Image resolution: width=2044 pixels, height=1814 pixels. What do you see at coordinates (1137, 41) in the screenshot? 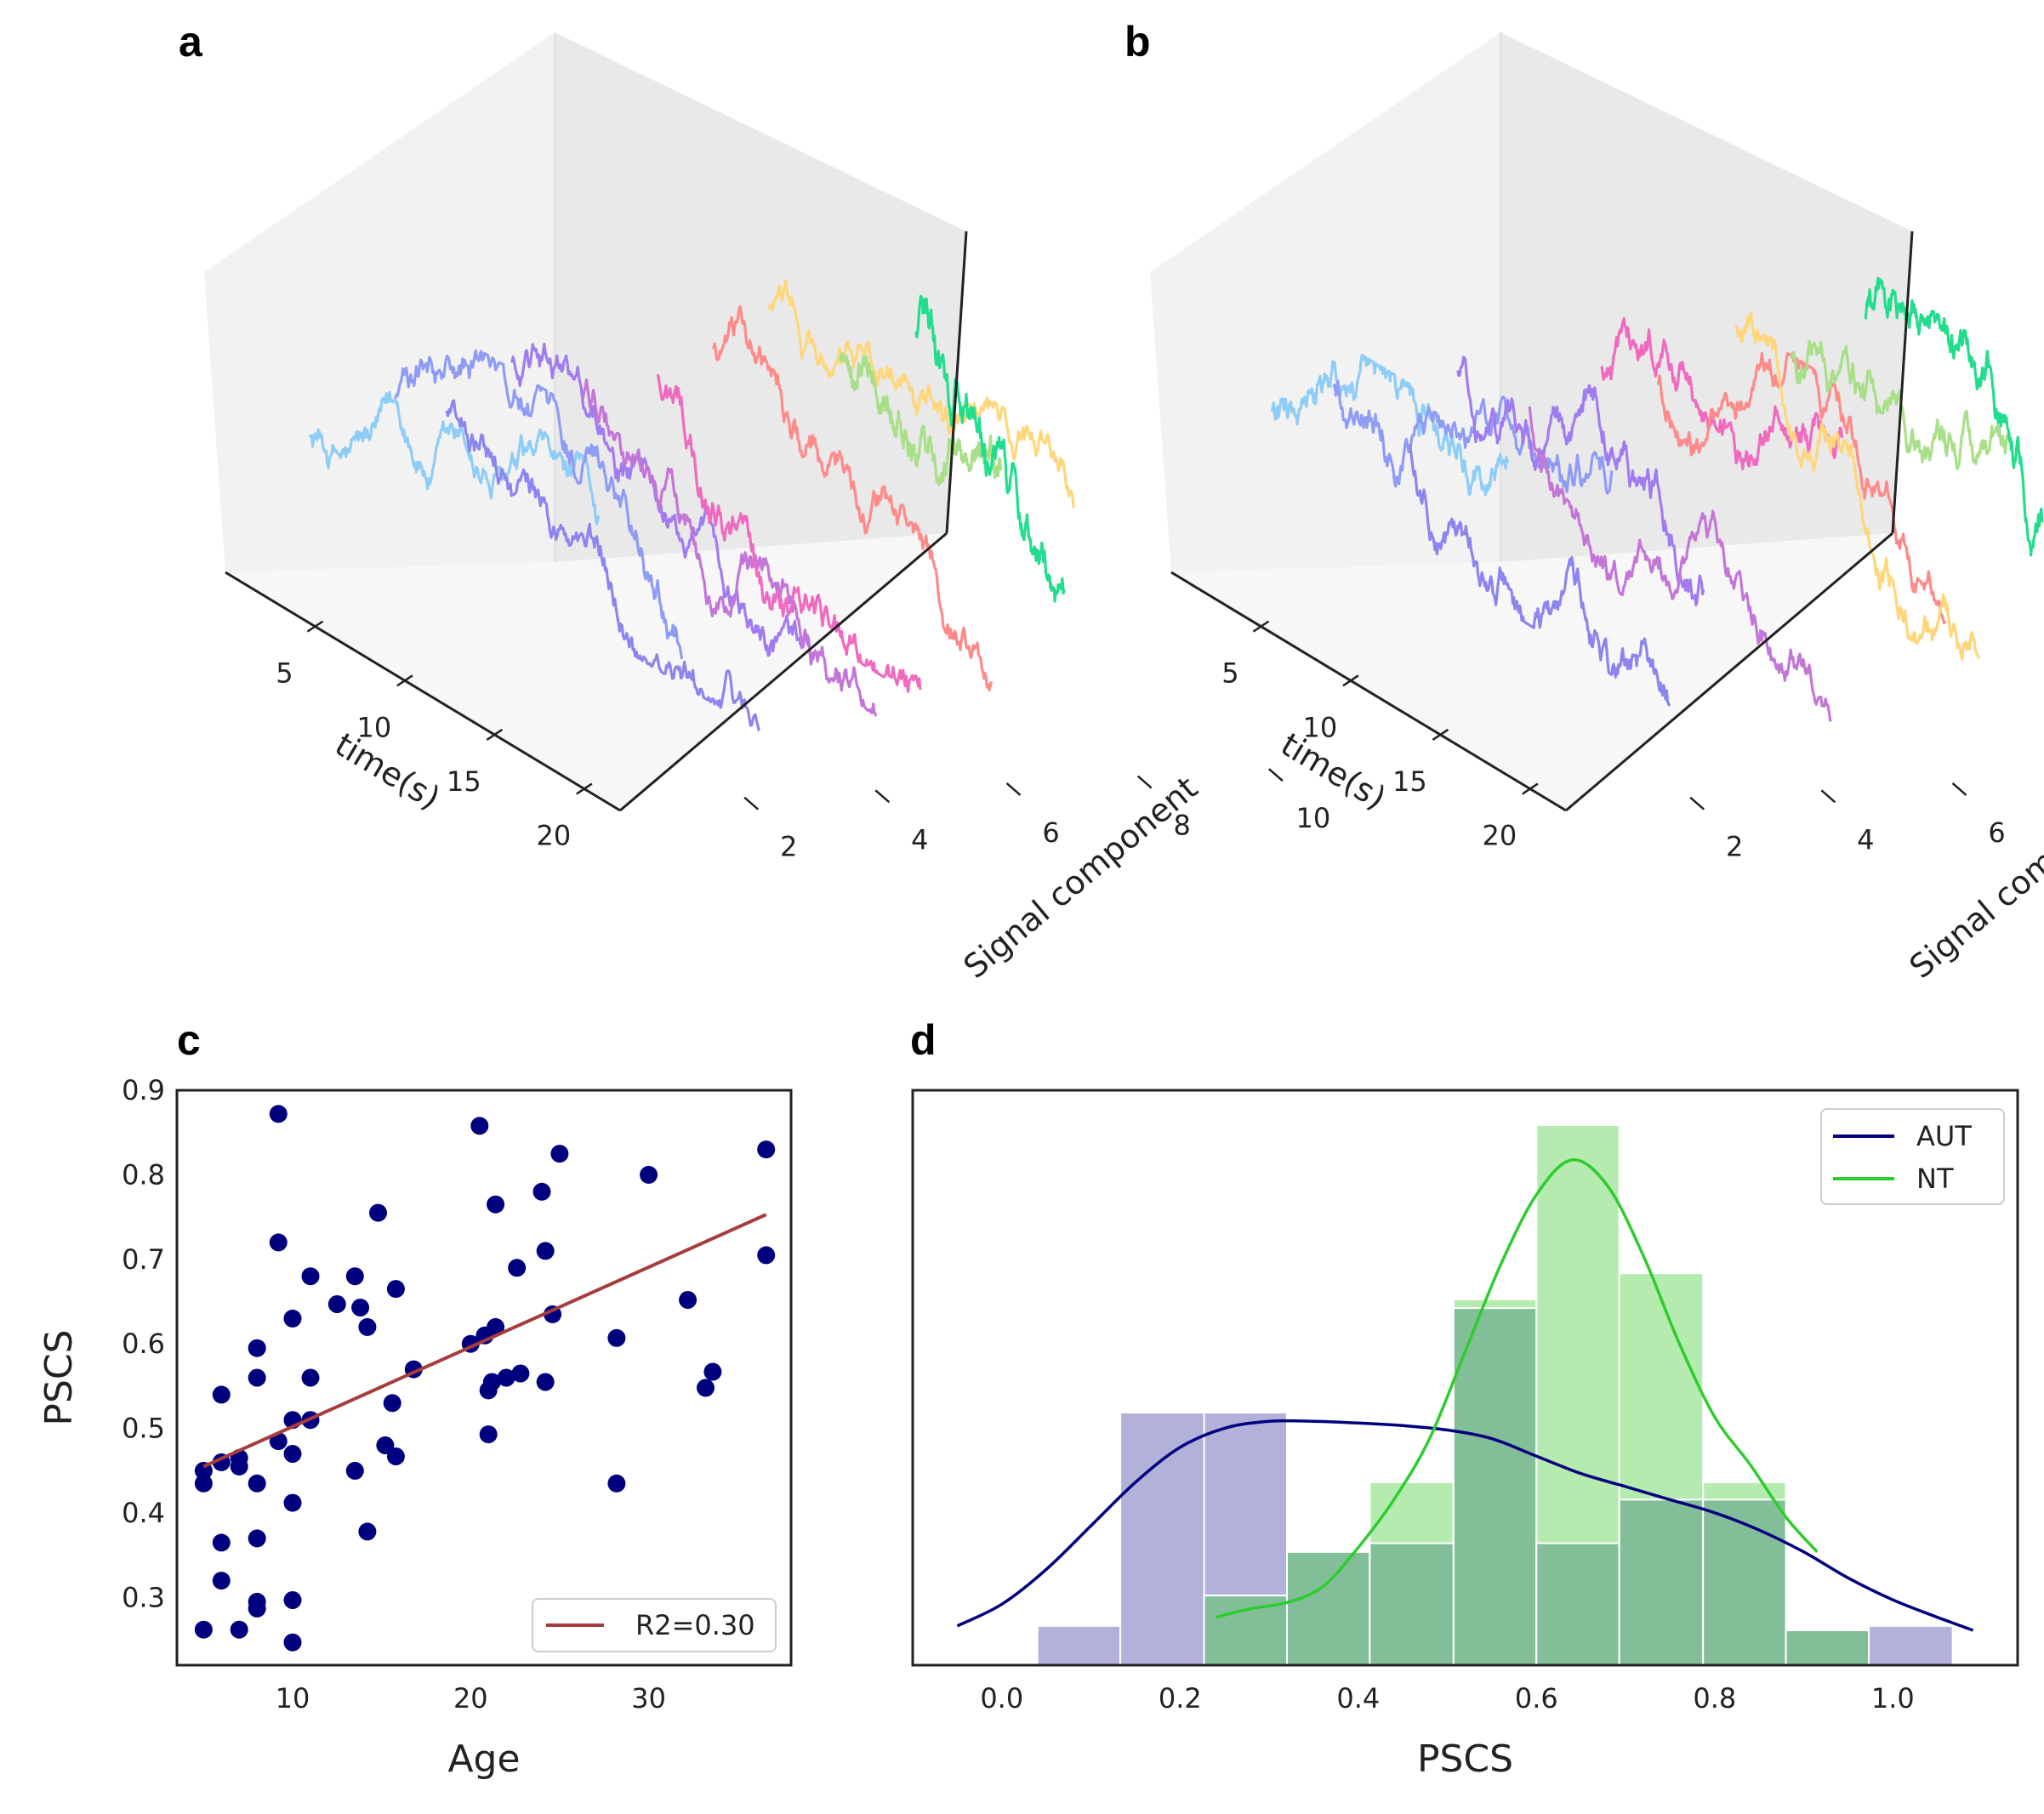
I see `panel-label-b: b` at bounding box center [1137, 41].